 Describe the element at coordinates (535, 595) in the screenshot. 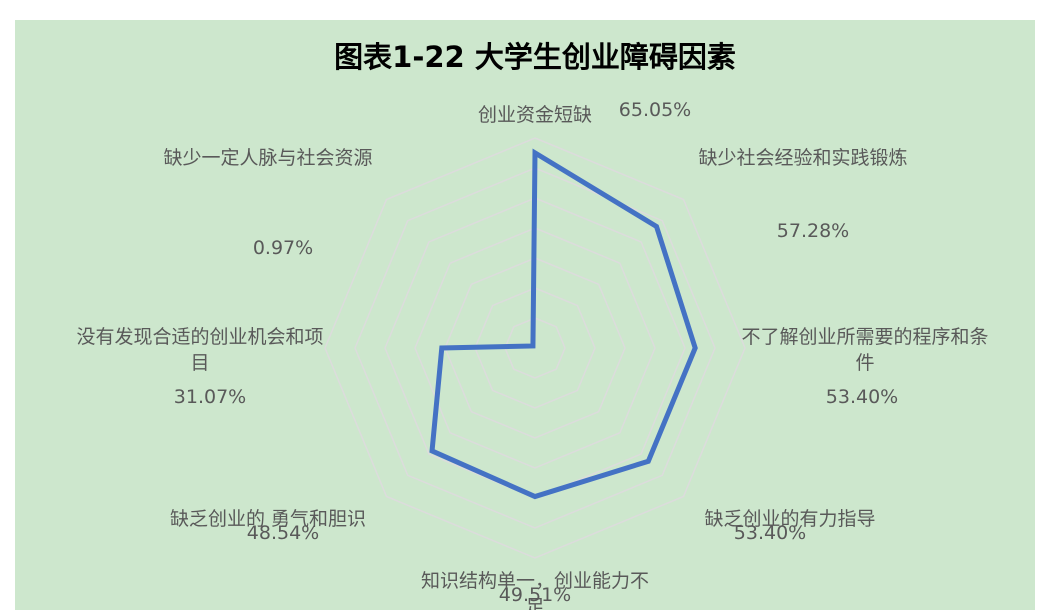

I see `data-label: 49.51%` at that location.